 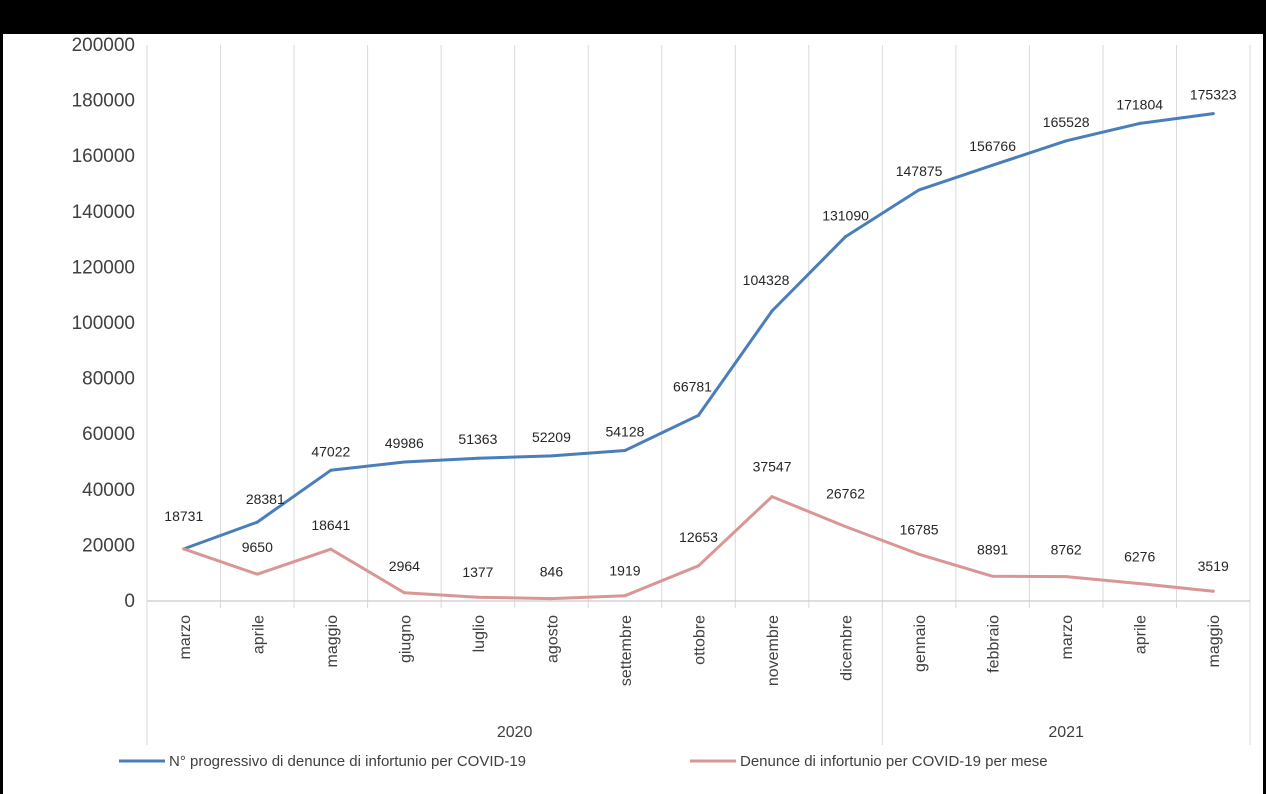 What do you see at coordinates (994, 644) in the screenshot?
I see `x-tick-label: febbraio` at bounding box center [994, 644].